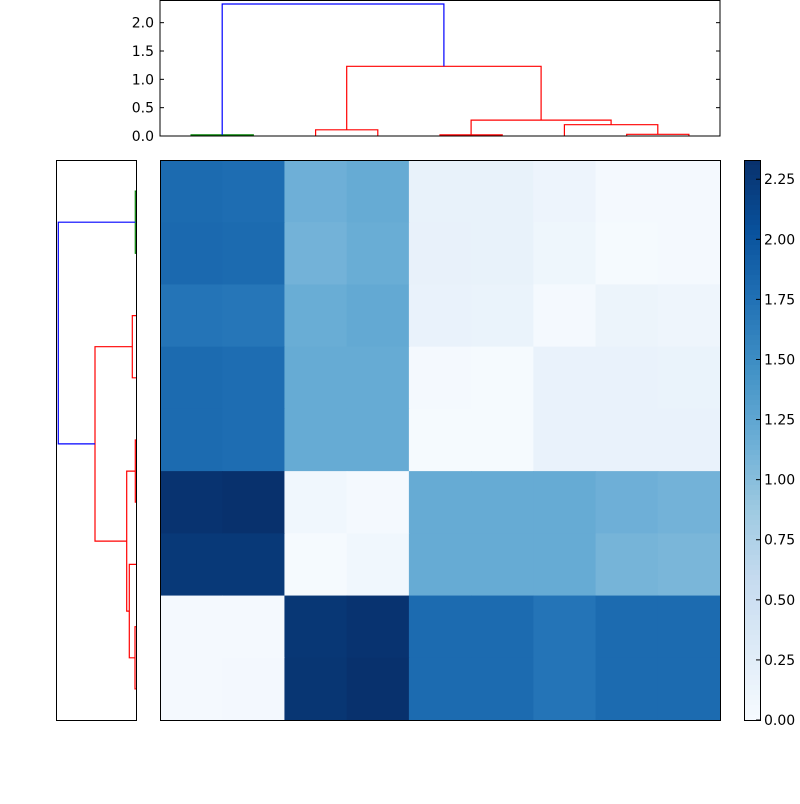 The height and width of the screenshot is (804, 800). Describe the element at coordinates (779, 421) in the screenshot. I see `colorbar-tick-label: 1.25` at that location.